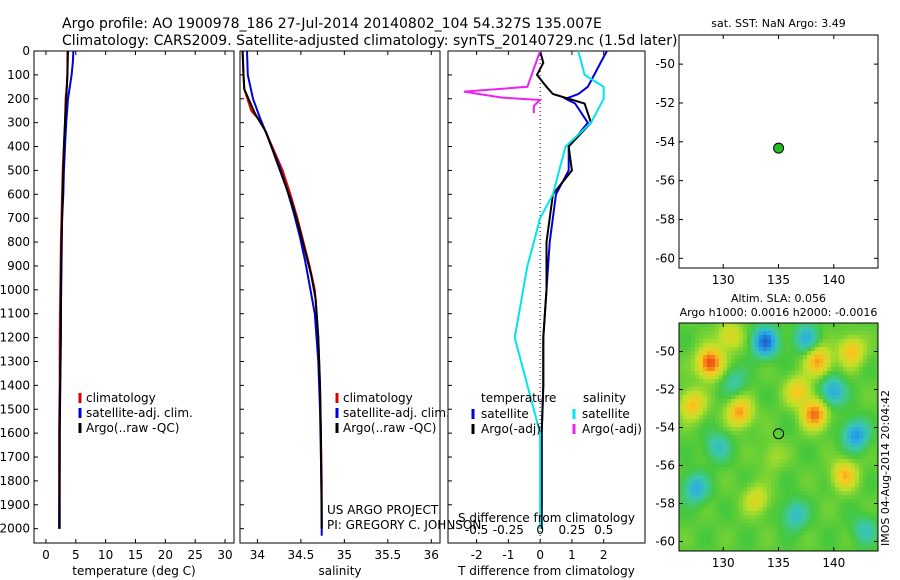 This screenshot has width=900, height=580. I want to click on salinity-xtick-label: 36, so click(431, 555).